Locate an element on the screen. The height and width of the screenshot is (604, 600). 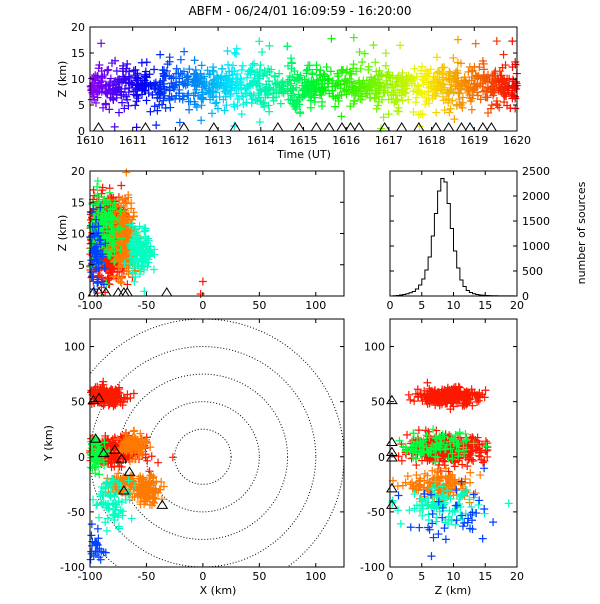
x-tick-label: 0 is located at coordinates (202, 576).